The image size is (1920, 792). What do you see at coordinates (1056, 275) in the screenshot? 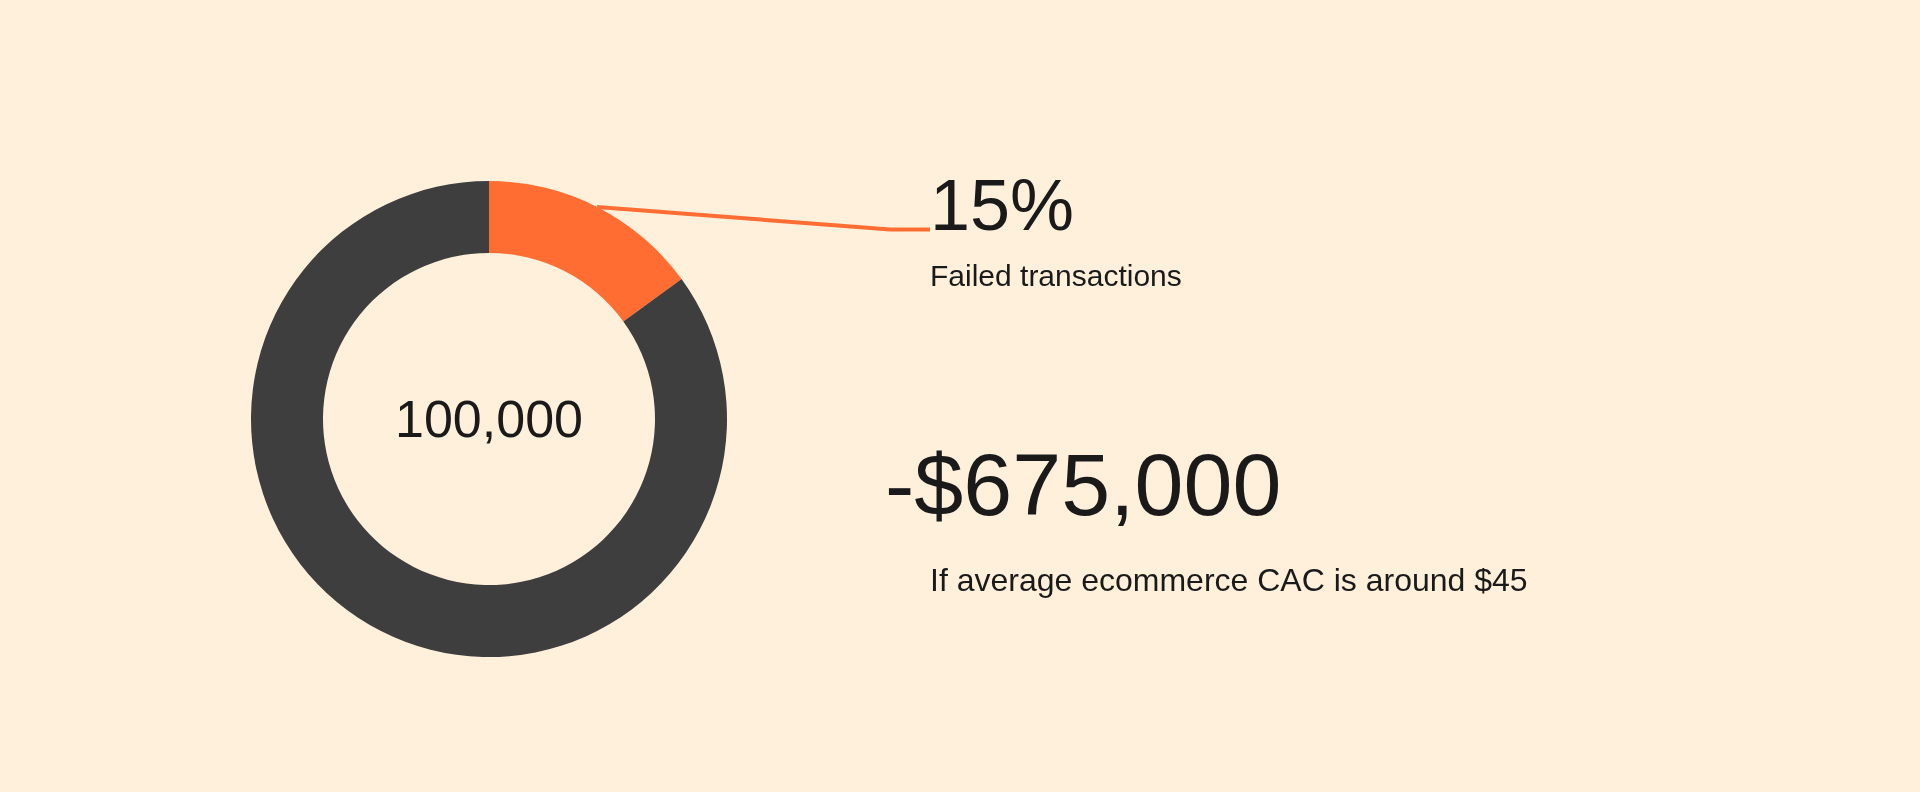
I see `slice-label: Failed transactions` at bounding box center [1056, 275].